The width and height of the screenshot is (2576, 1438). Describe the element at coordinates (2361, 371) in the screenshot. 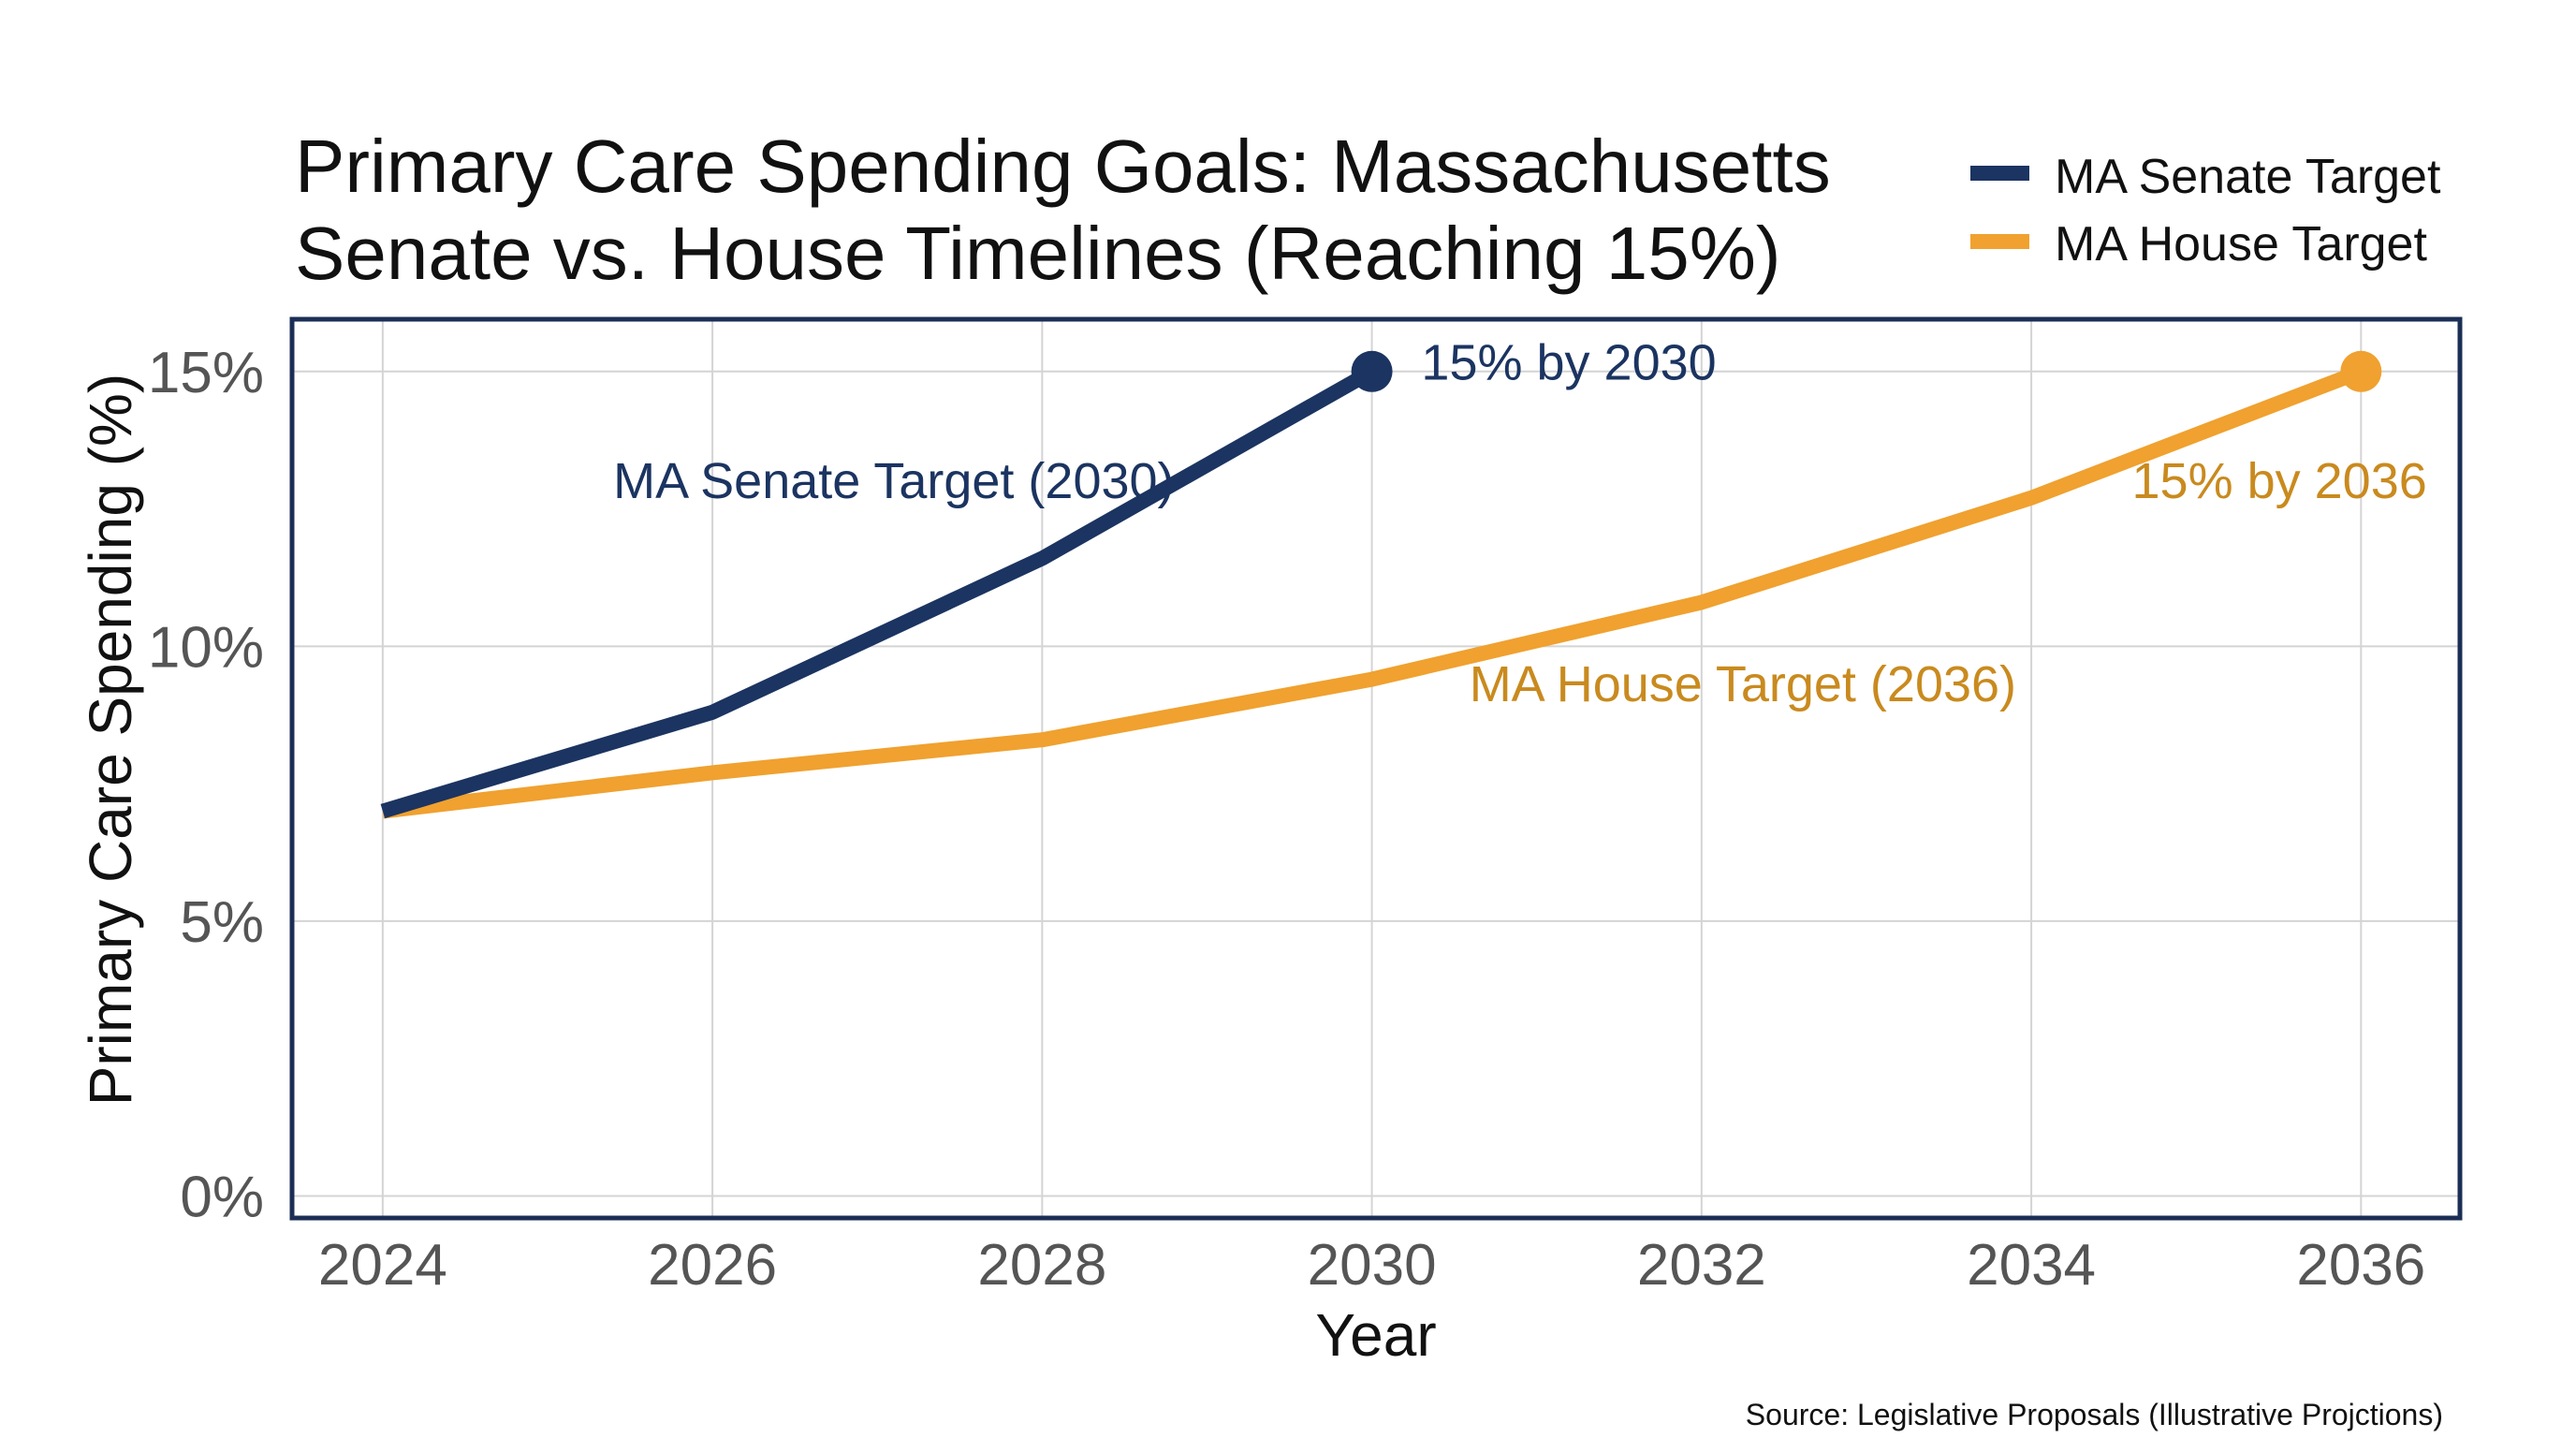

I see `series-end-marker-ma-house-target` at that location.